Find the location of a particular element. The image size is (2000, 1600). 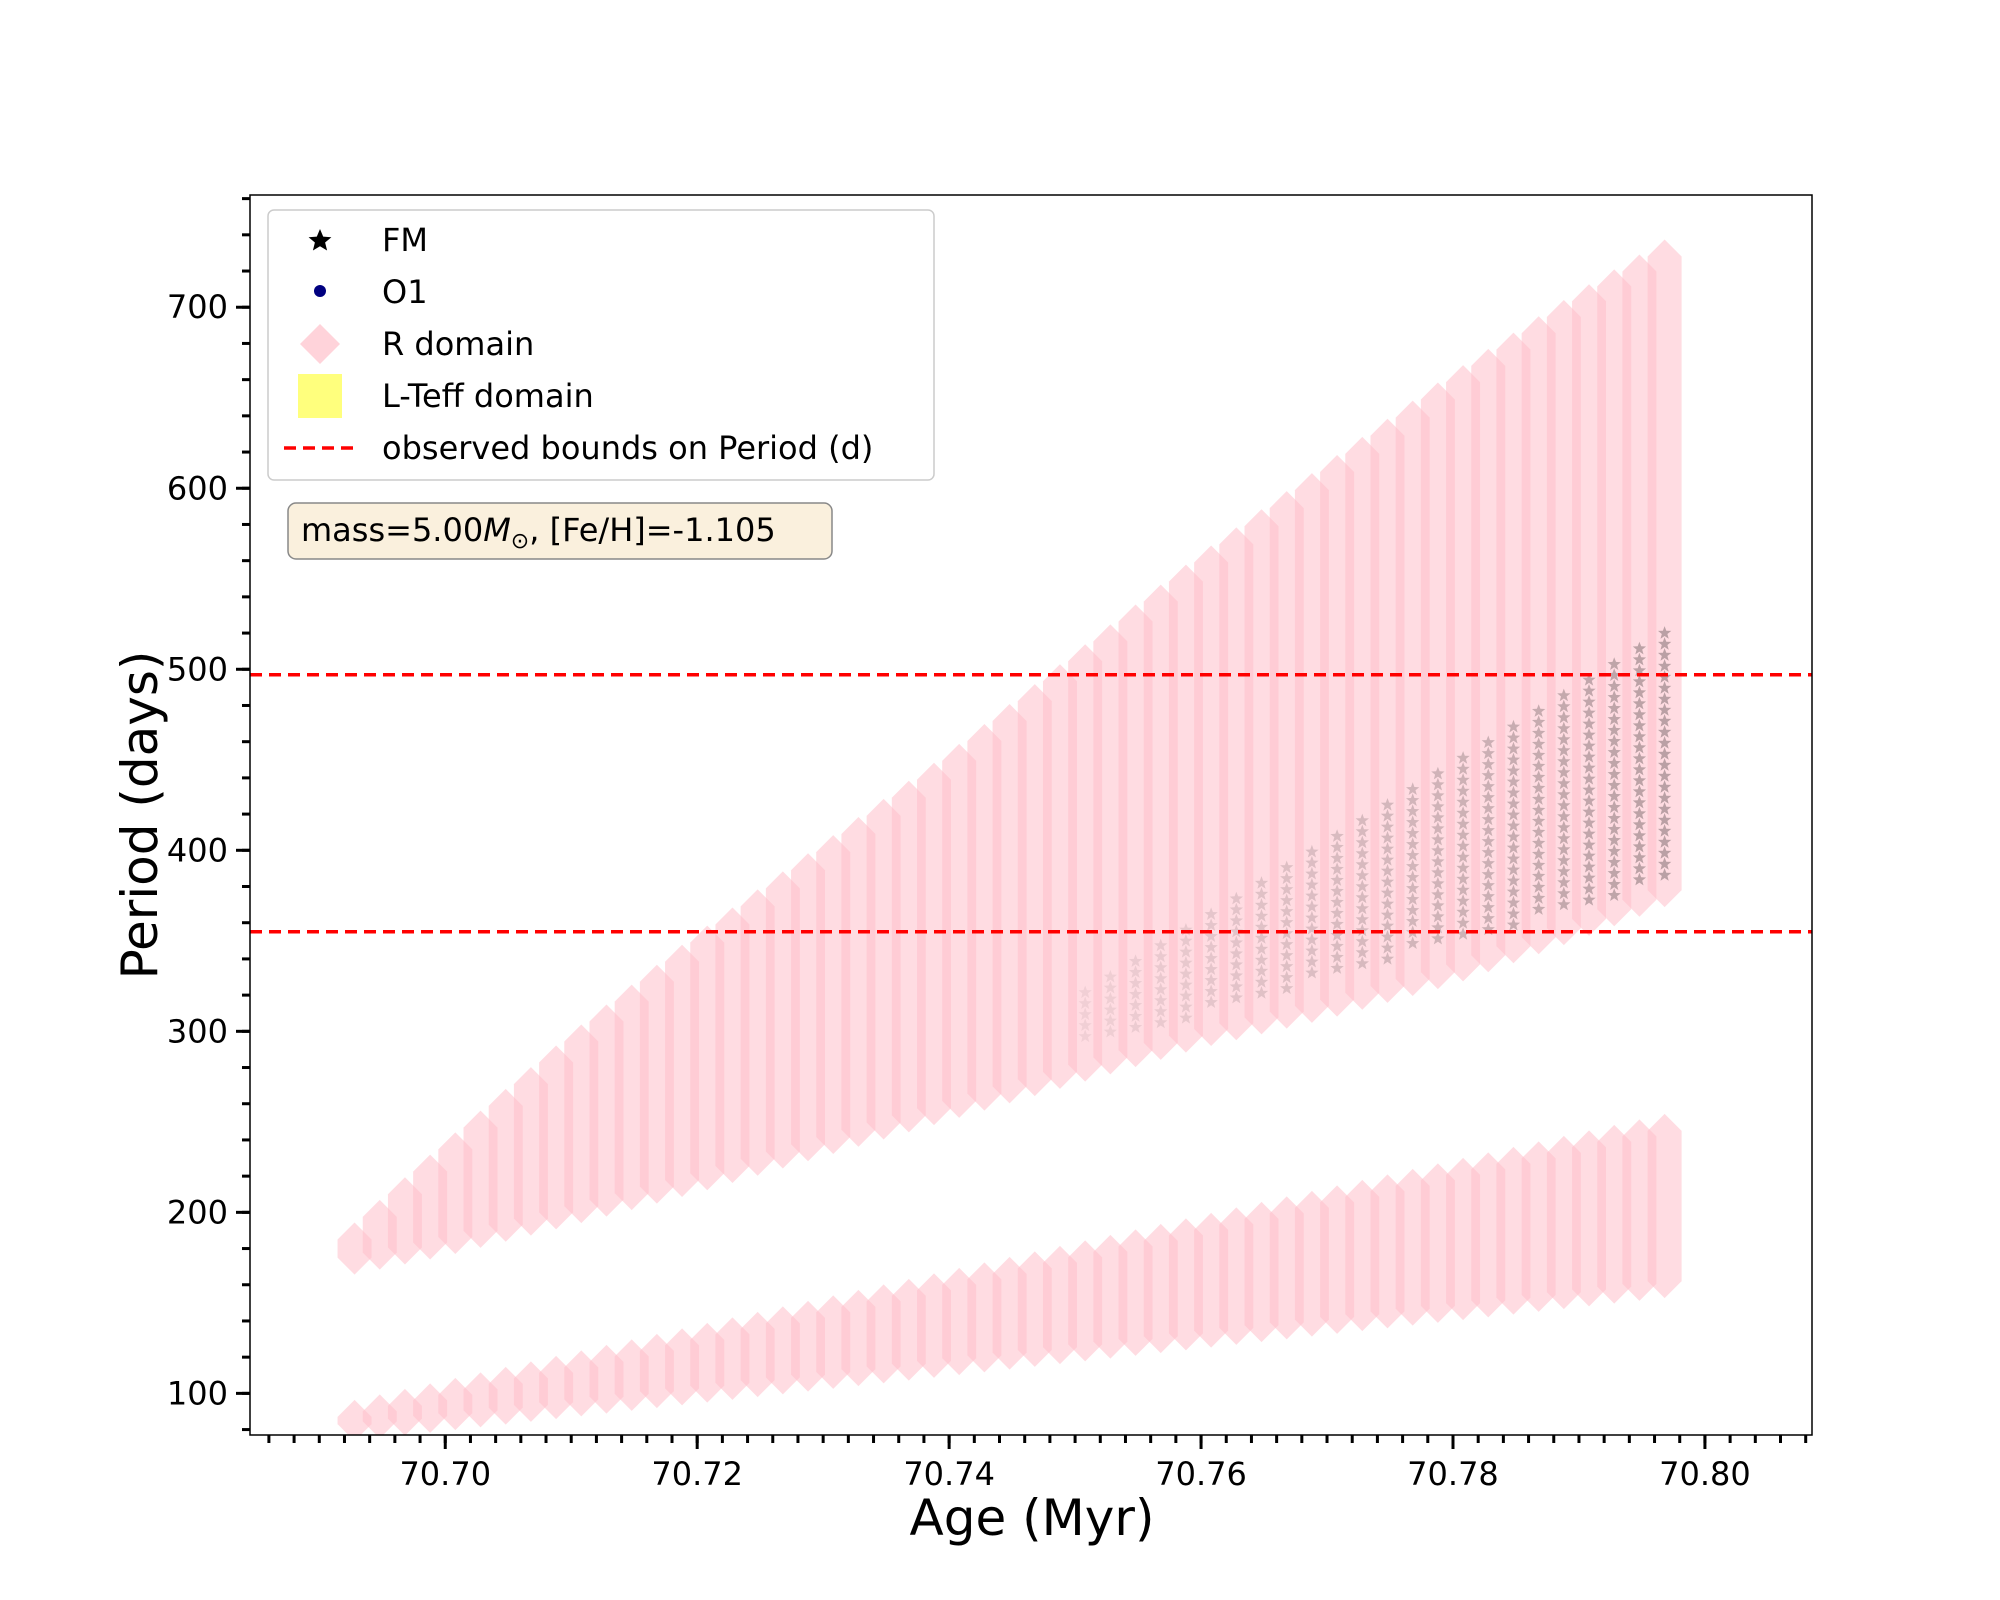

observed-bounds-lines is located at coordinates (1031, 803).